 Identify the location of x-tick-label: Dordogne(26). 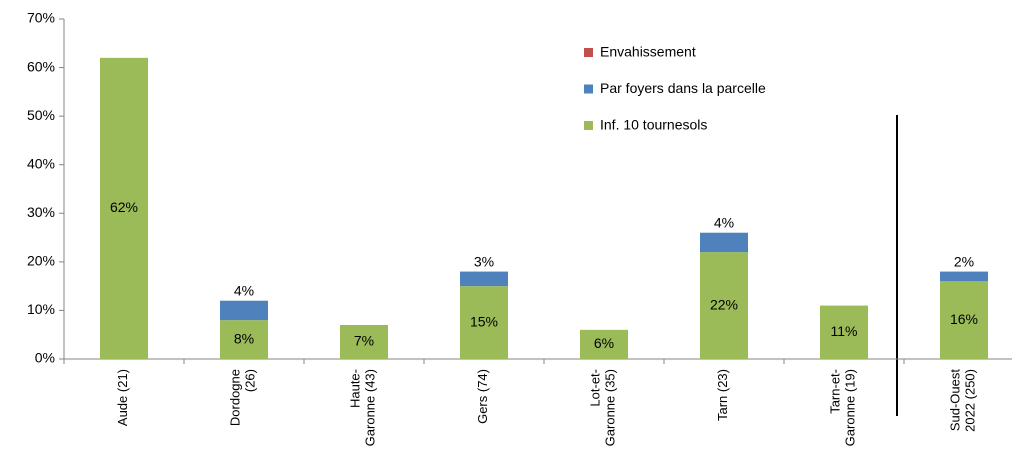
(243, 397).